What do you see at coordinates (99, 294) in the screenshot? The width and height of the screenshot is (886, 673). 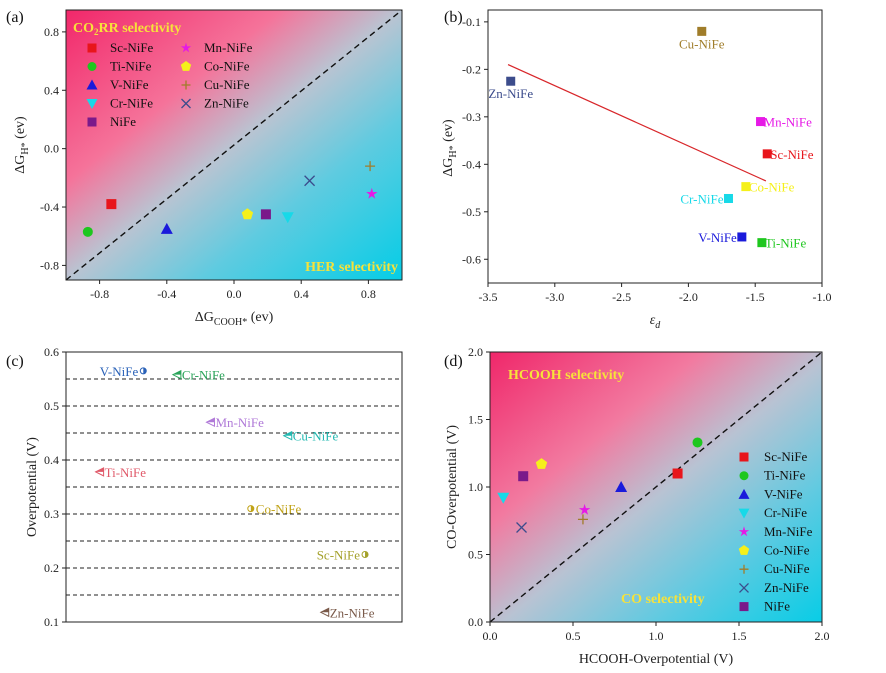 I see `x-tick-label: -0.8` at bounding box center [99, 294].